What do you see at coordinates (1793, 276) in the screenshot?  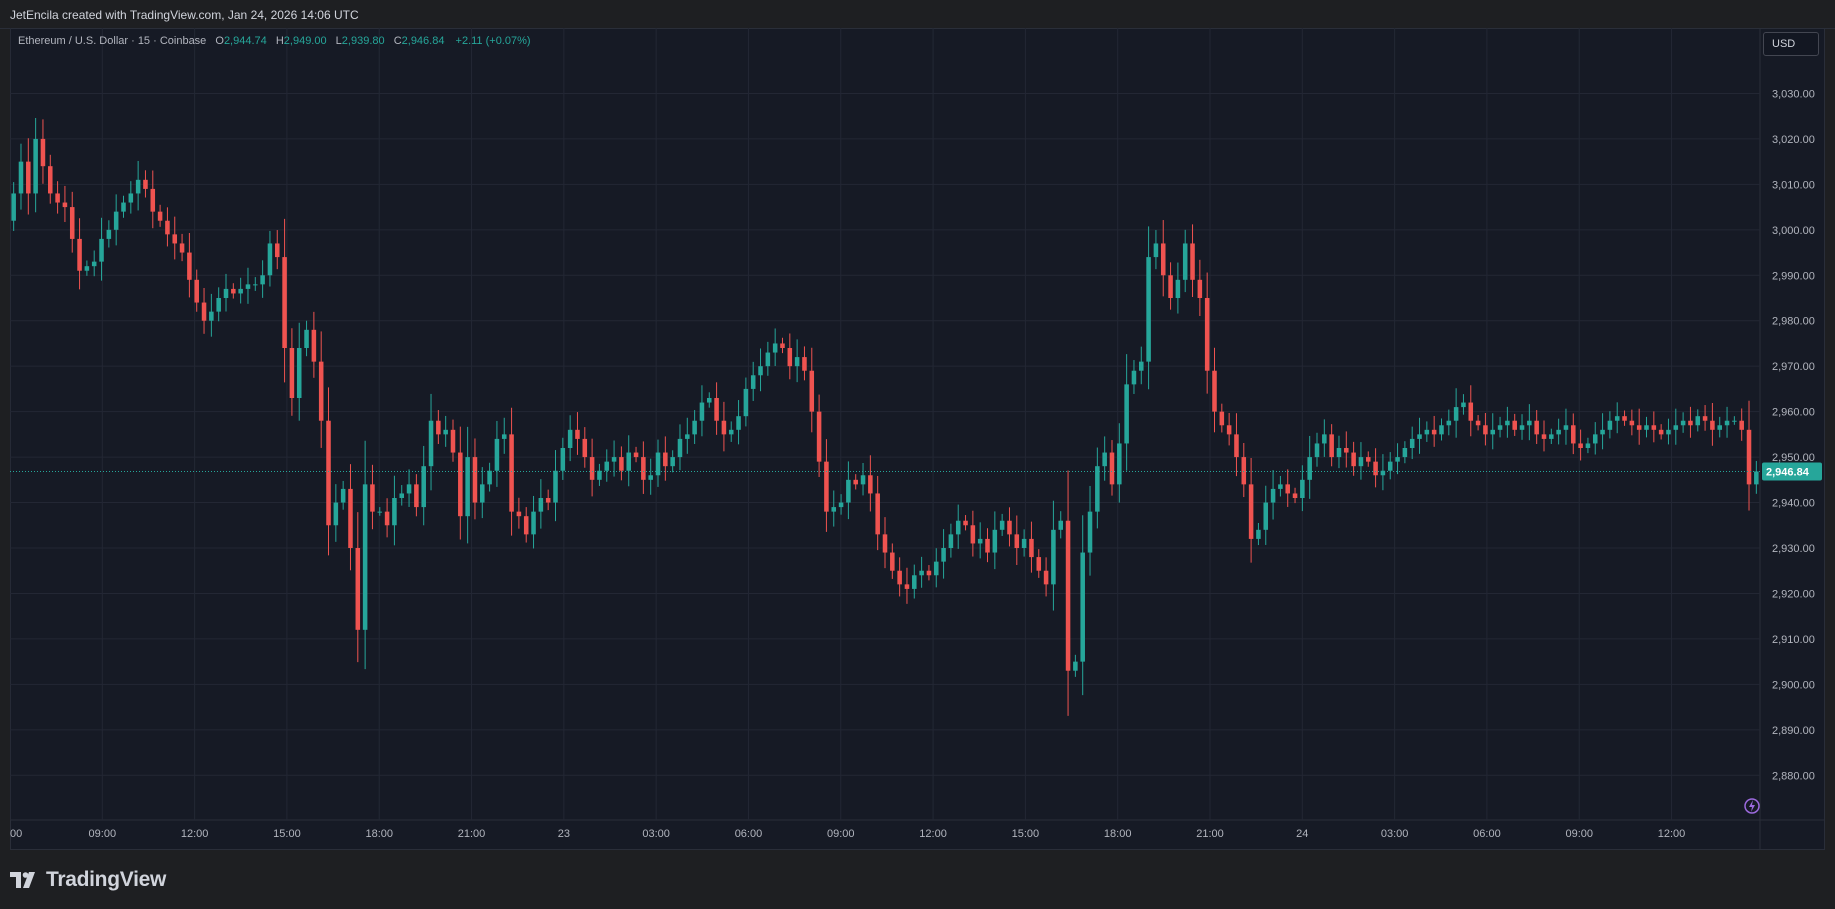 I see `y-tick-label: 2,990.00` at bounding box center [1793, 276].